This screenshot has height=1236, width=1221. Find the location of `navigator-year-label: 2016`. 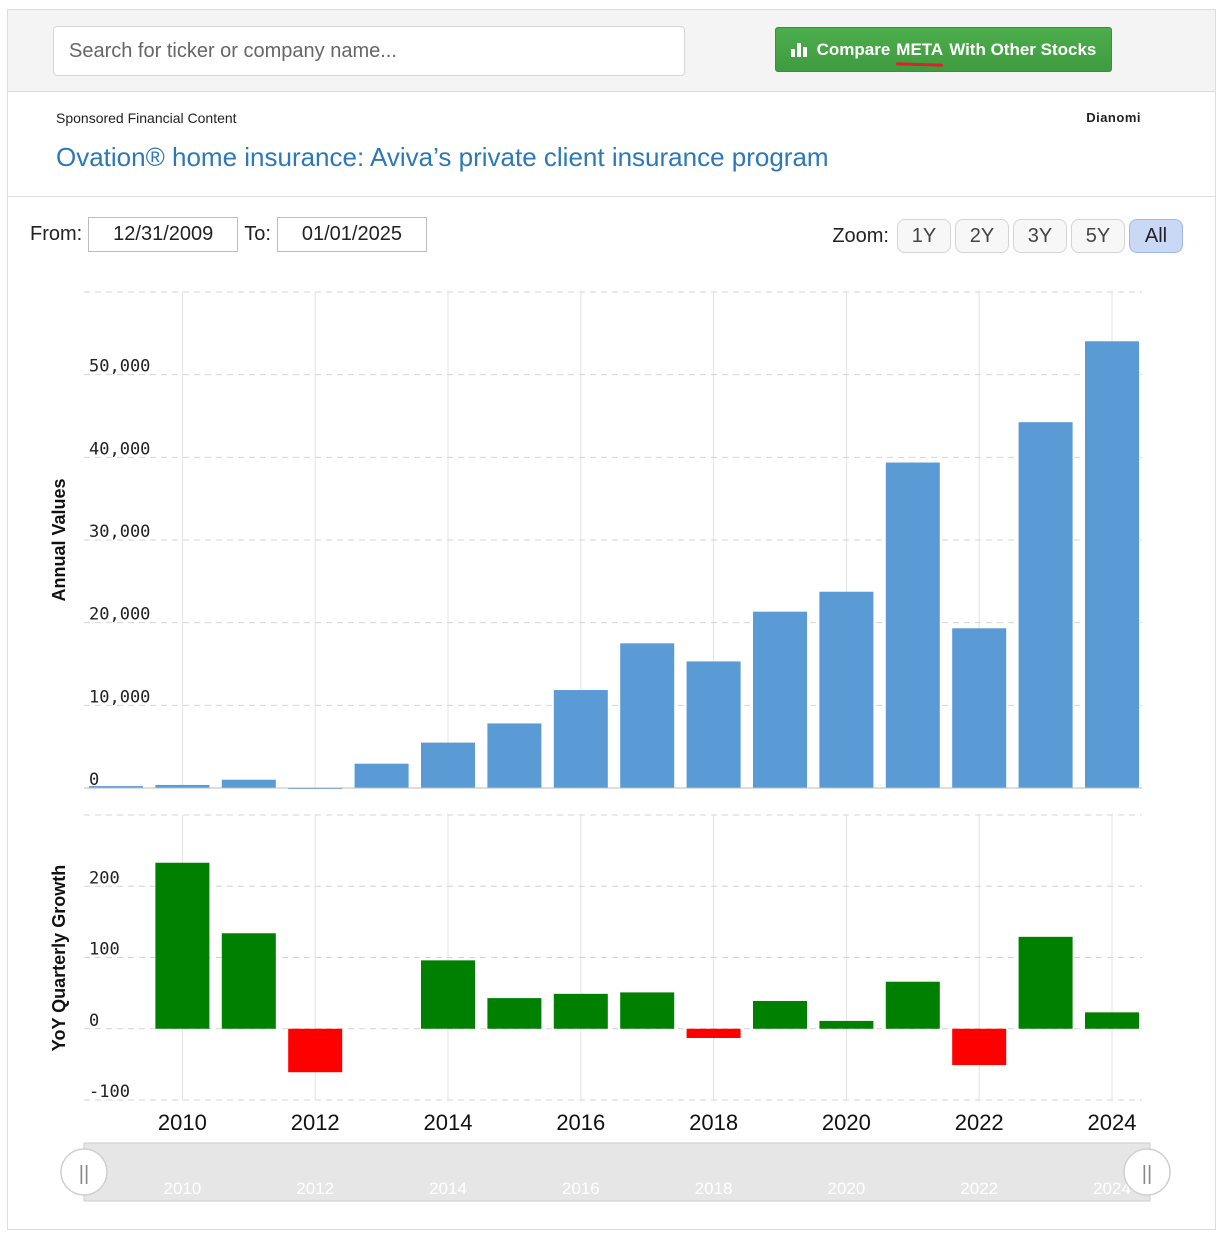

navigator-year-label: 2016 is located at coordinates (581, 1188).